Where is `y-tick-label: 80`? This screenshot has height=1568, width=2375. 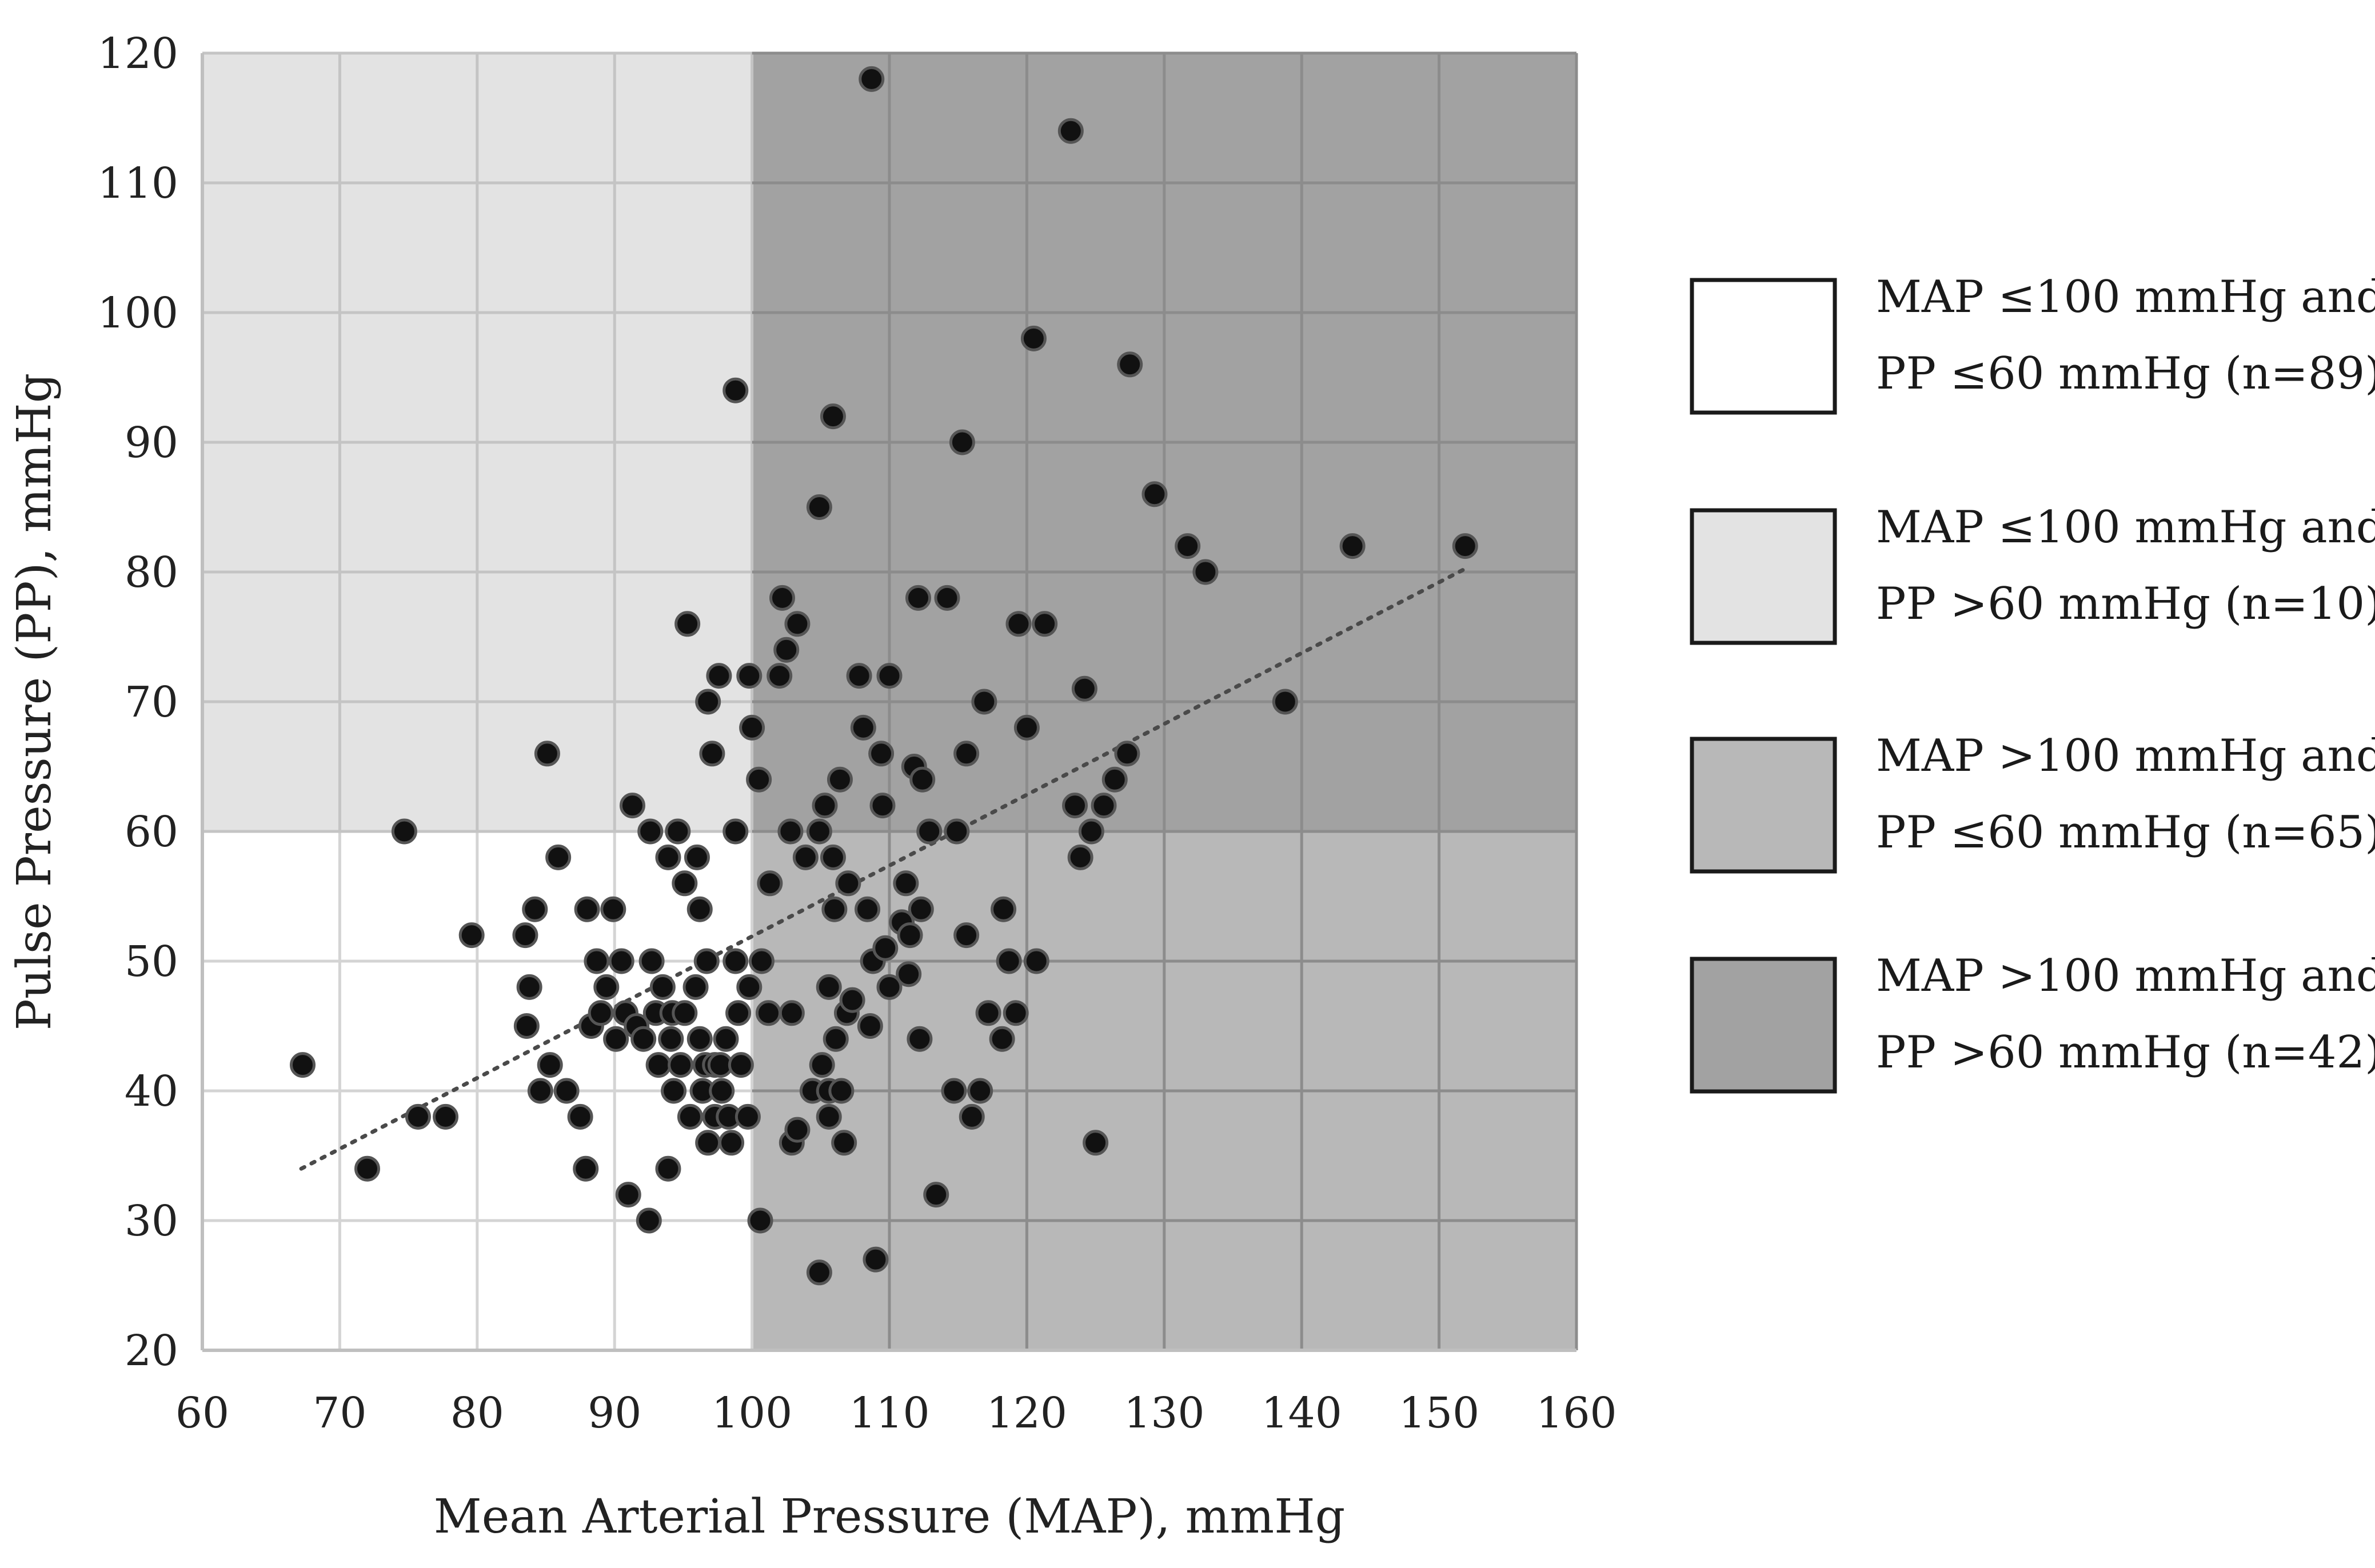 y-tick-label: 80 is located at coordinates (151, 572).